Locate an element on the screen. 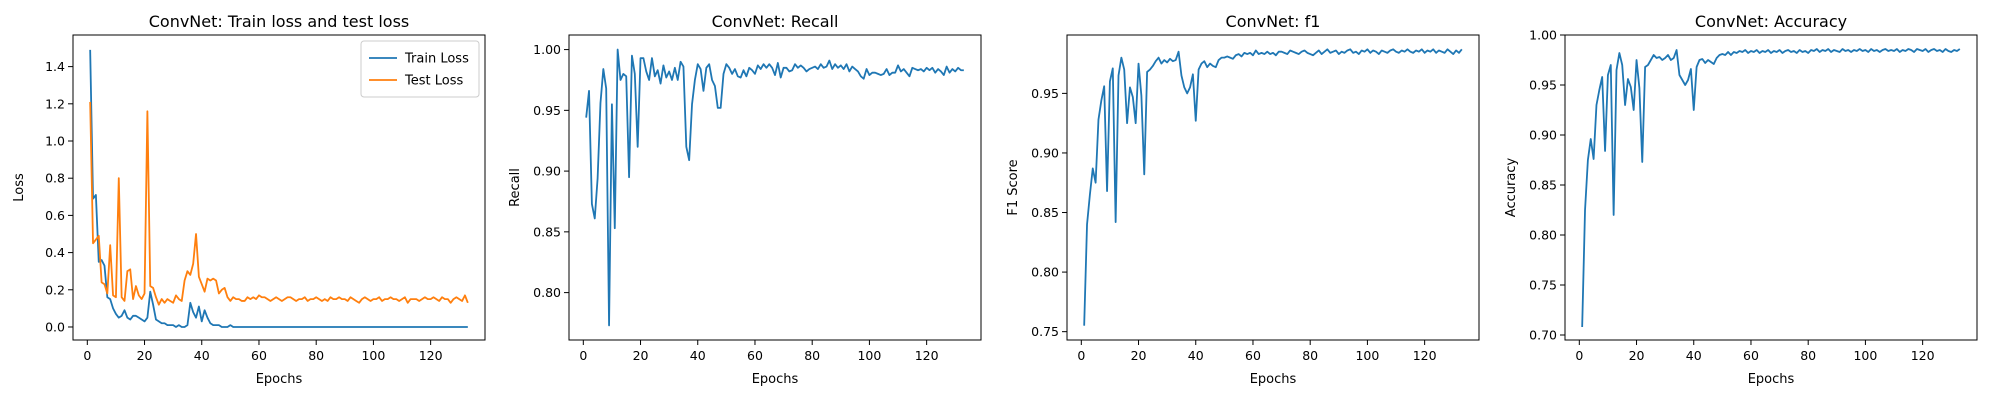 This screenshot has height=400, width=2000. y-tick-label: 1.2 is located at coordinates (55, 103).